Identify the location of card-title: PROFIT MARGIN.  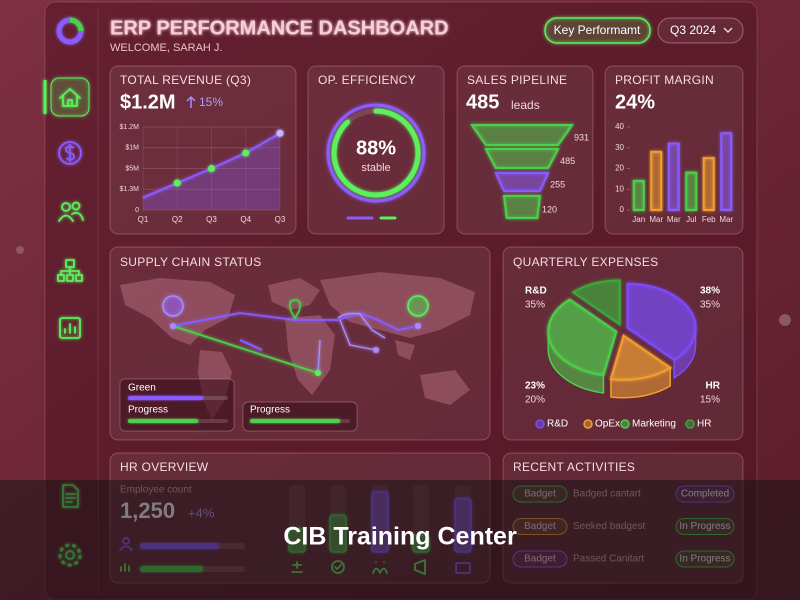
(664, 80).